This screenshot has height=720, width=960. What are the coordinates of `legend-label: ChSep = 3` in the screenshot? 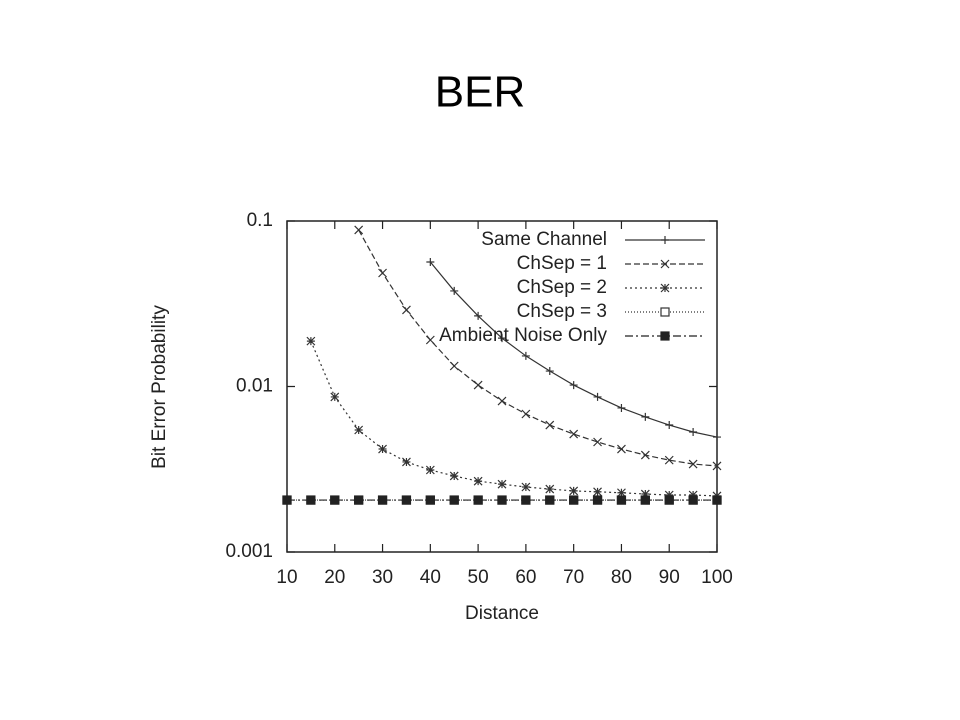 It's located at (562, 311).